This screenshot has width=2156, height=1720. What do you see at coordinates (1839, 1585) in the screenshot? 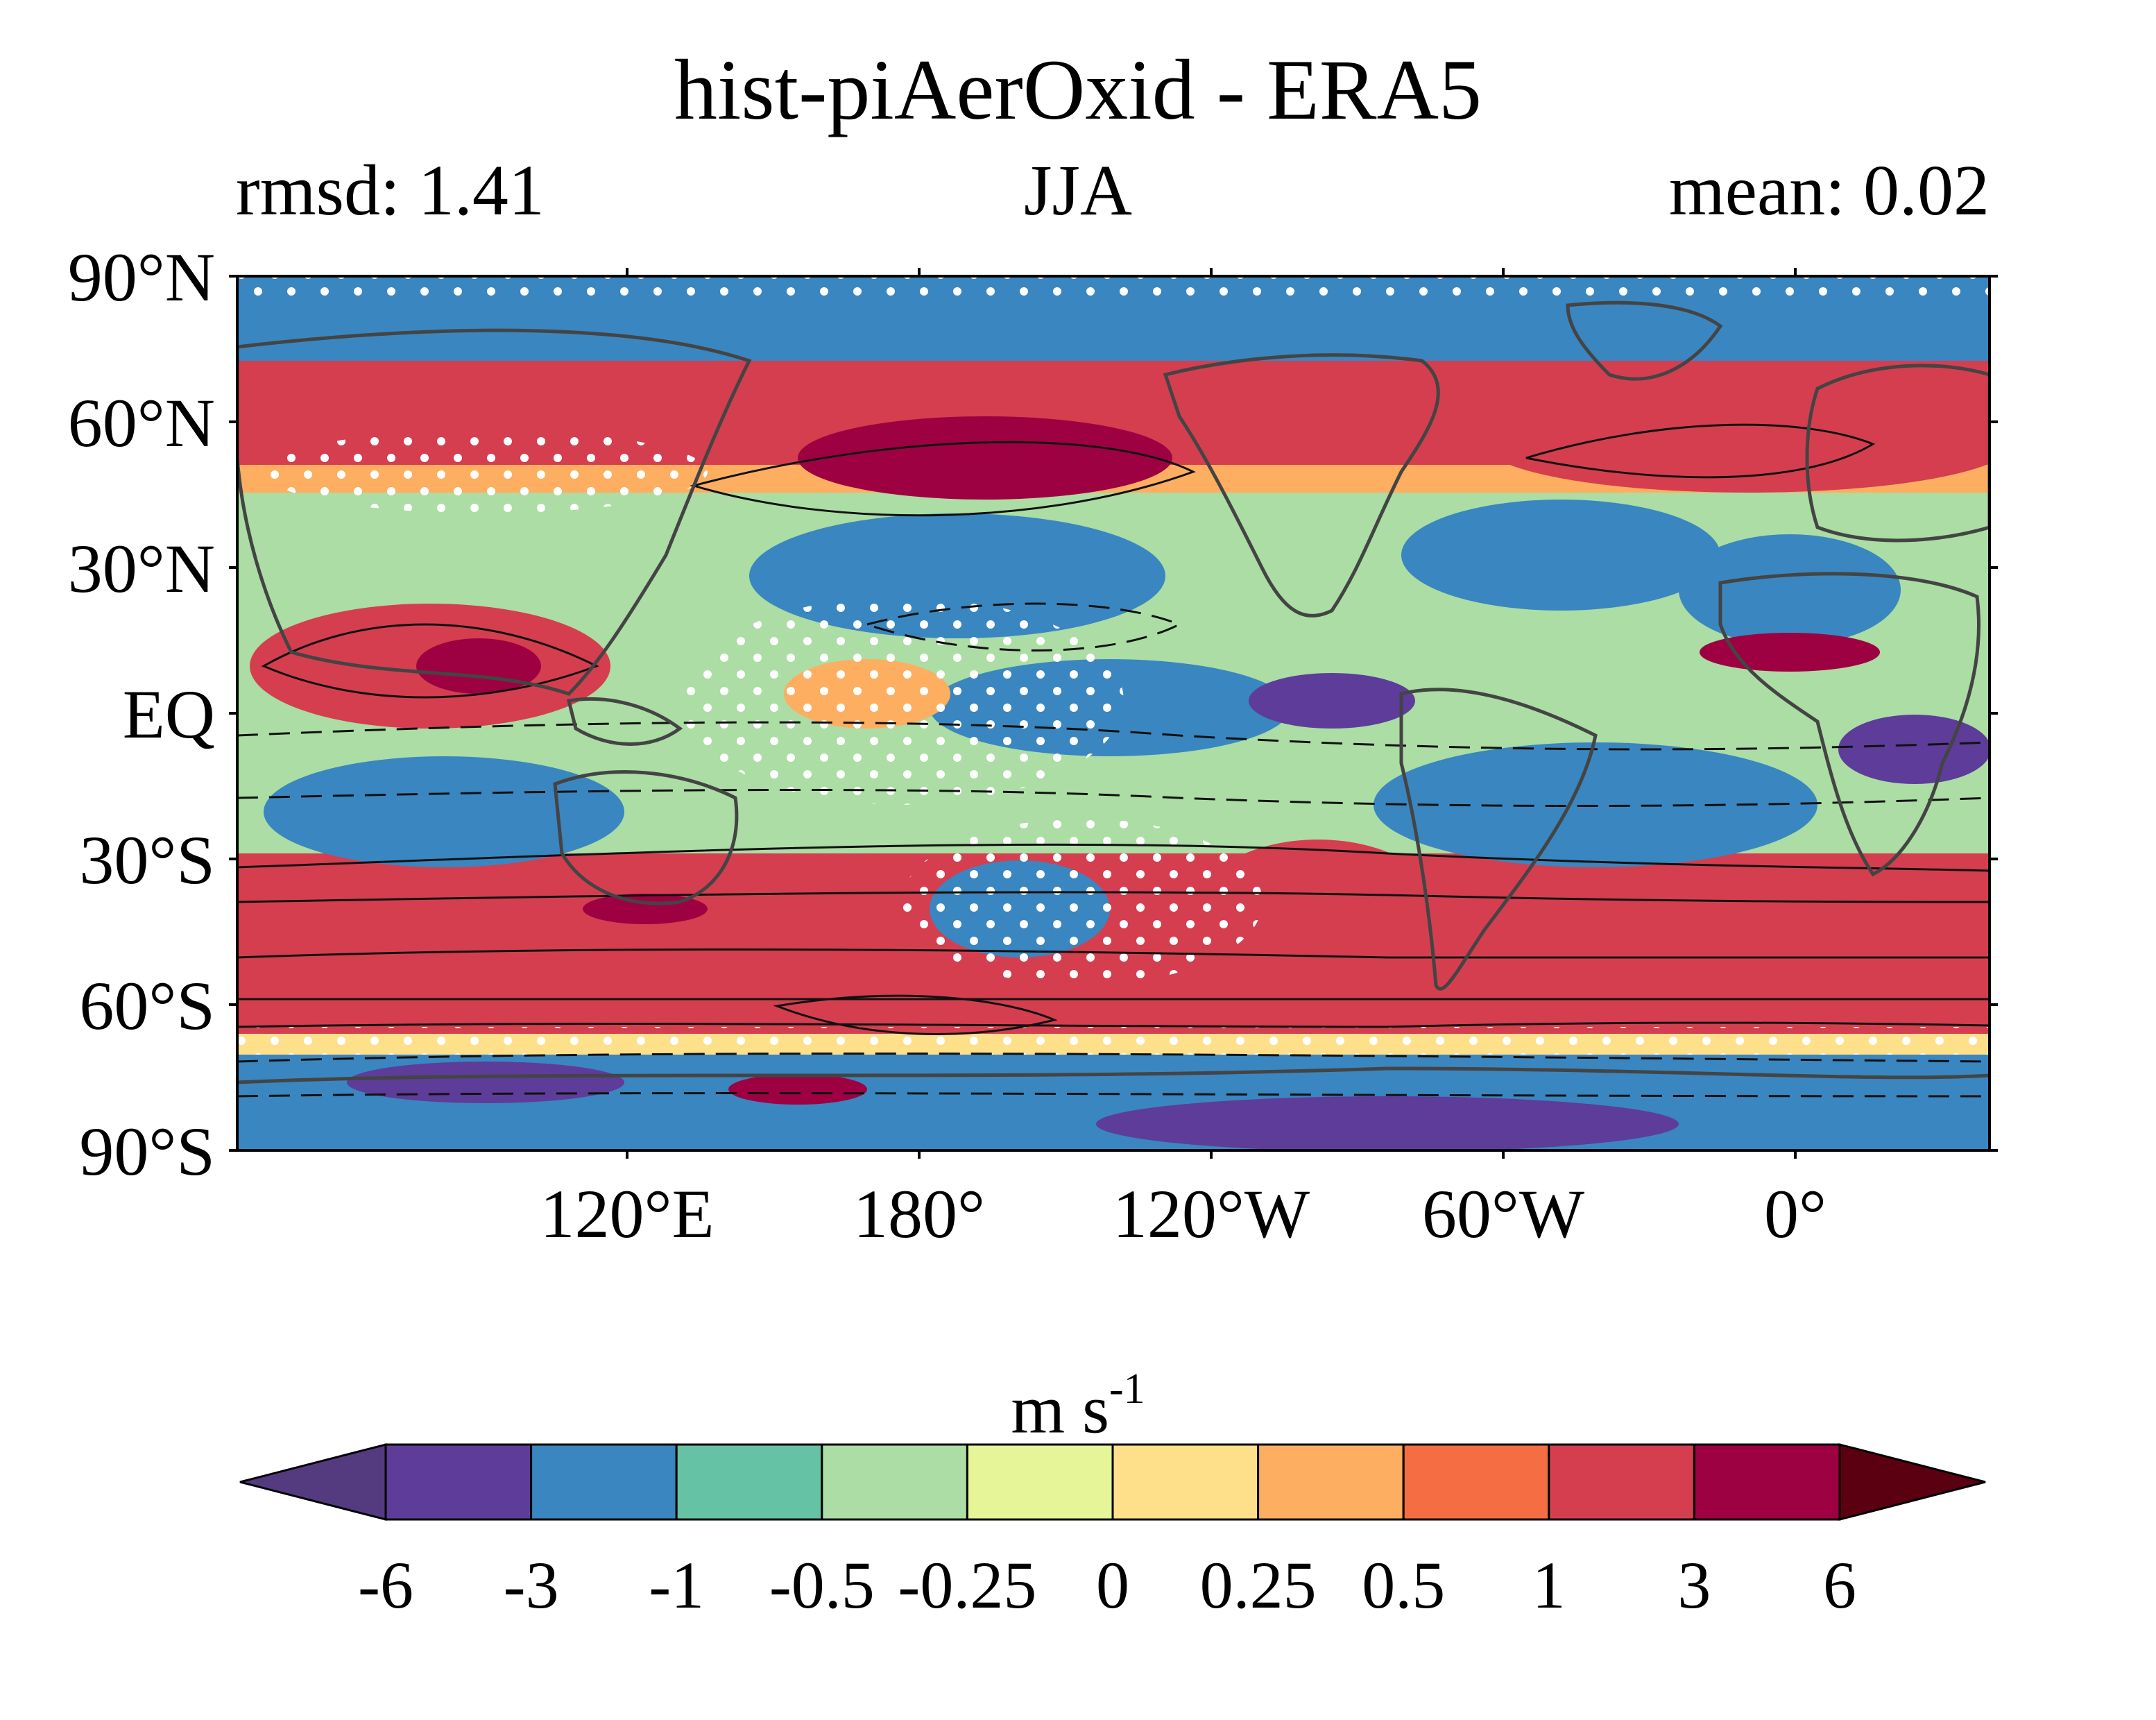
I see `colorbar-tick-label: 6` at bounding box center [1839, 1585].